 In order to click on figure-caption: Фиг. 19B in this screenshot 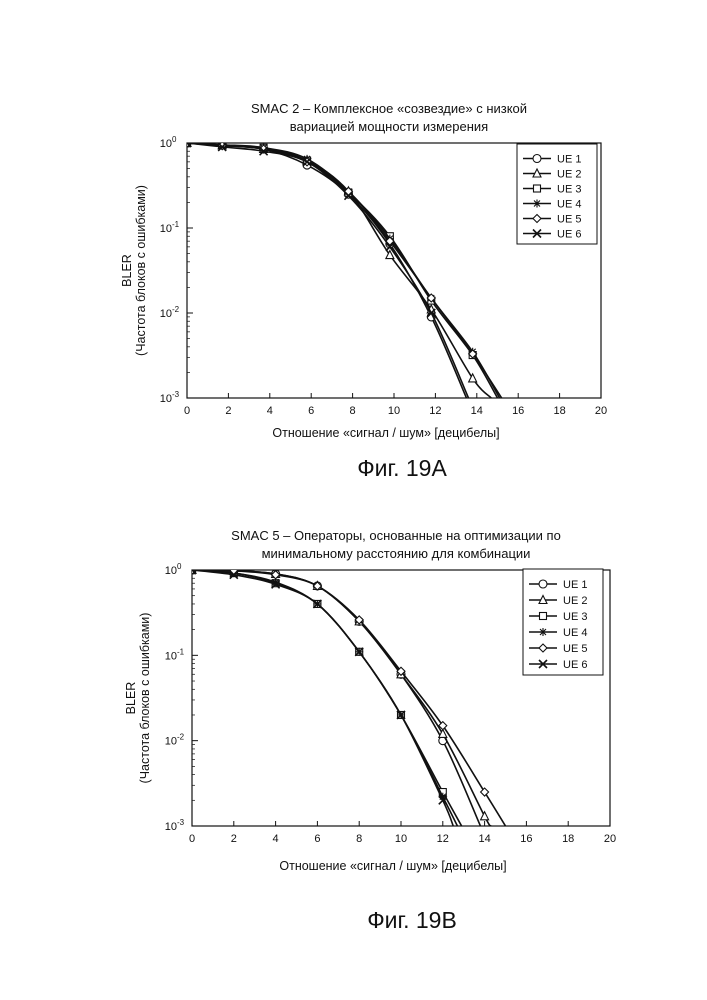, I will do `click(412, 920)`.